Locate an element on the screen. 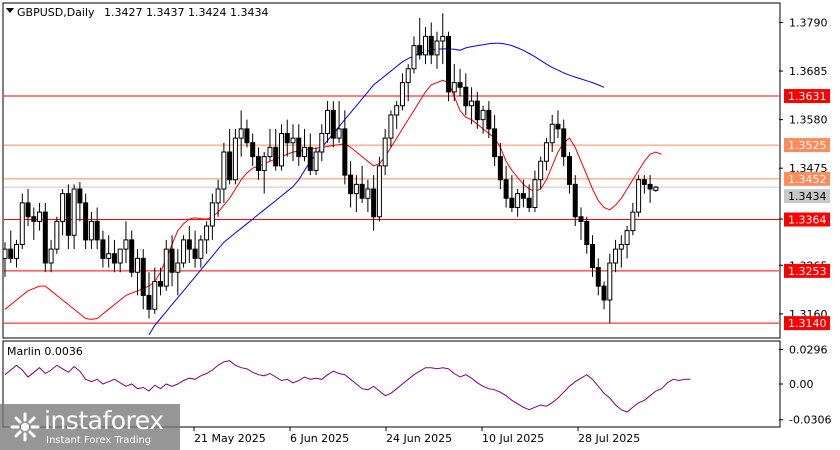 This screenshot has height=450, width=840. price-badge: 1.3452 is located at coordinates (807, 178).